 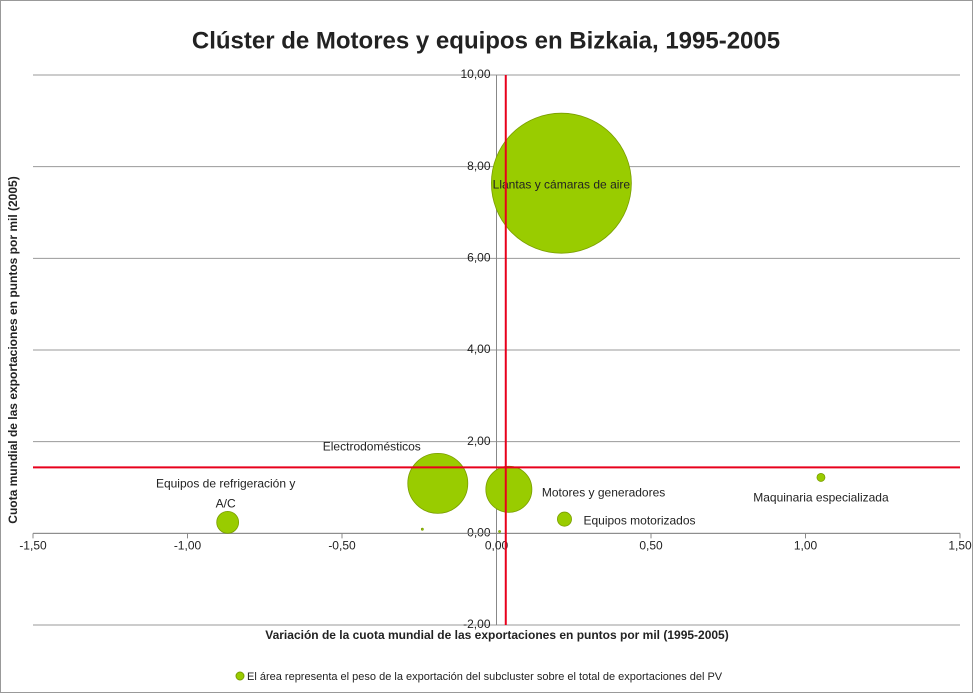 What do you see at coordinates (342, 546) in the screenshot?
I see `x-tick-label: -0,50` at bounding box center [342, 546].